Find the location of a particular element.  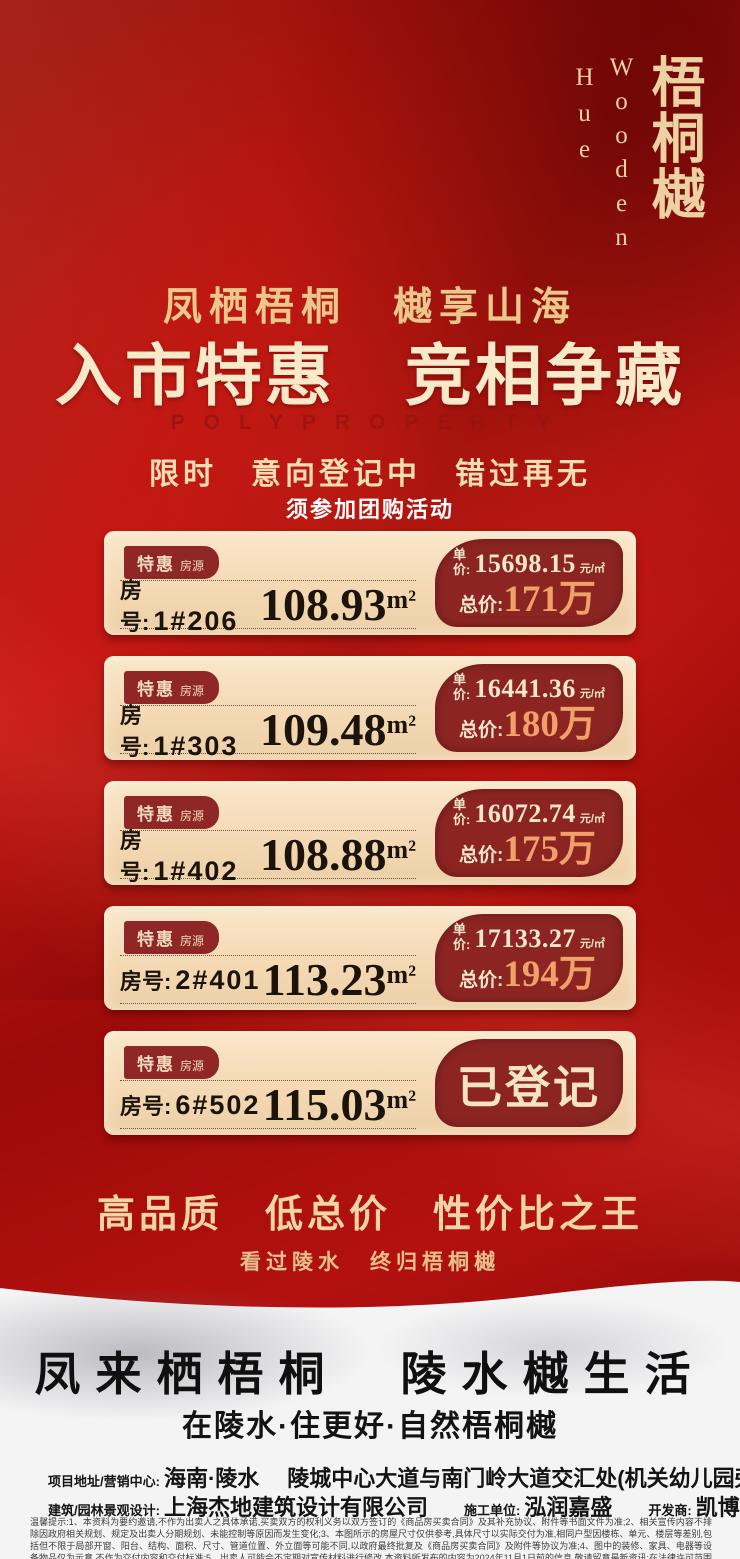

builder-label: 施工单位: is located at coordinates (492, 1510).